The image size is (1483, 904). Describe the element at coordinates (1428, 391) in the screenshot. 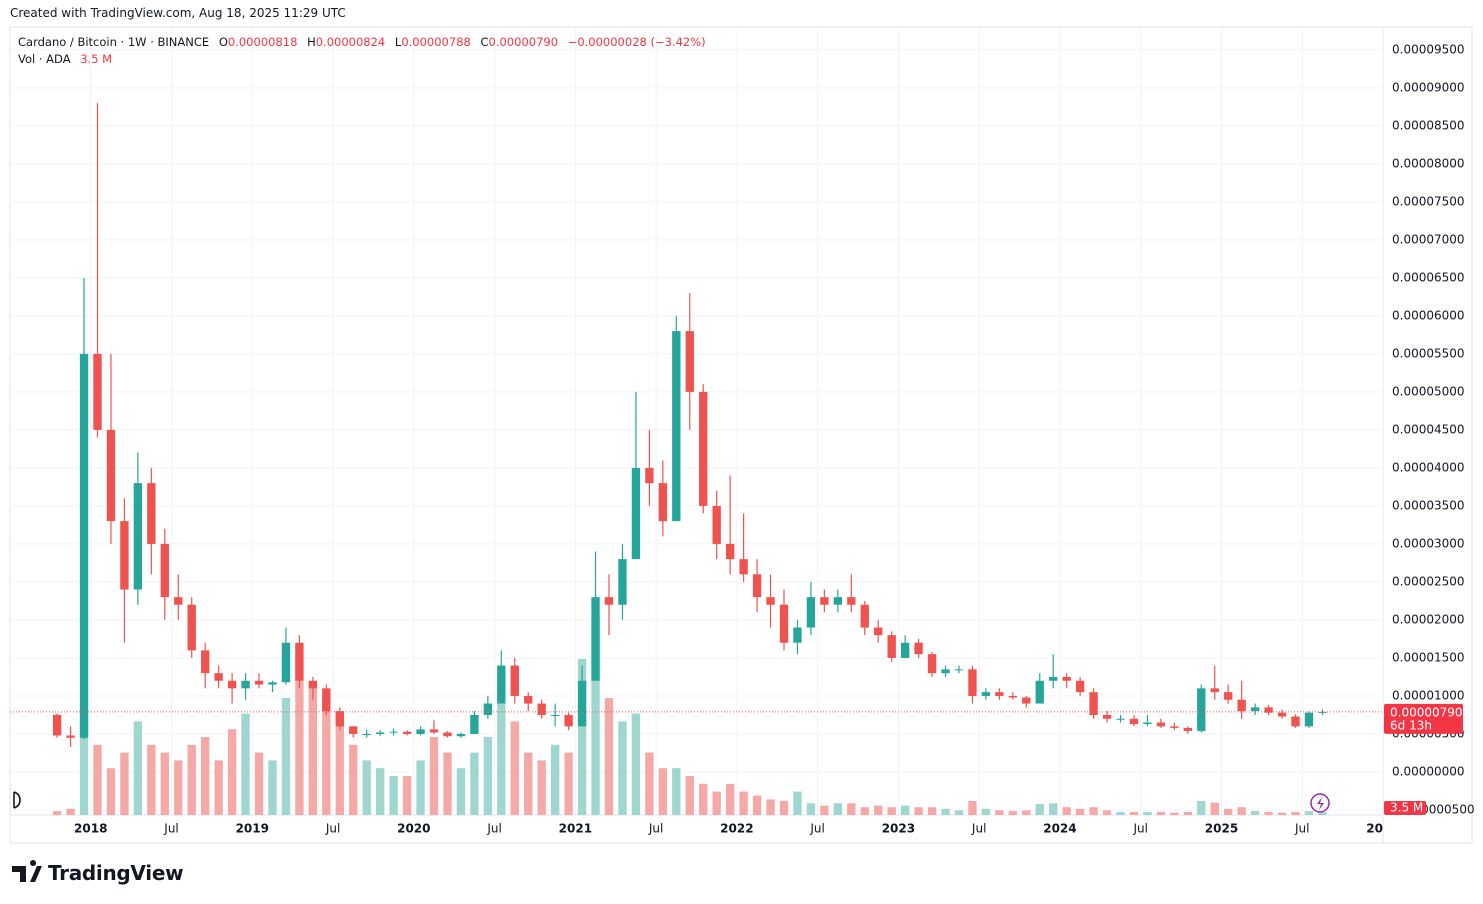

I see `y-tick-label: 0.00005000` at that location.